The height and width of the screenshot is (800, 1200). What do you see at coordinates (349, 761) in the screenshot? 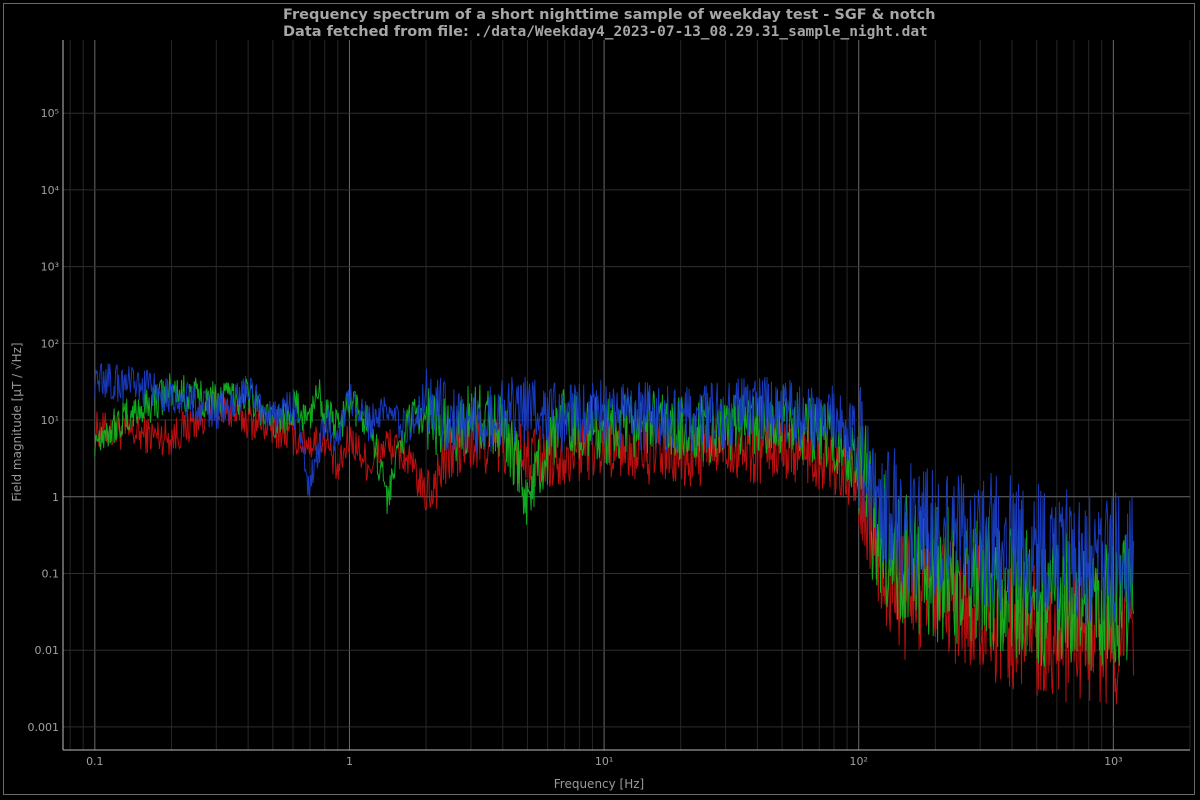
I see `x-tick-label: 1` at bounding box center [349, 761].